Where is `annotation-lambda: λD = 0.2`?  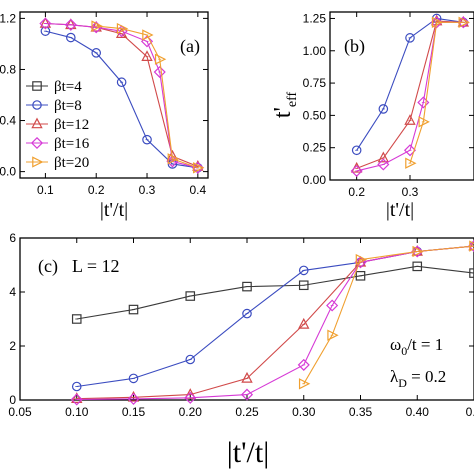 annotation-lambda: λD = 0.2 is located at coordinates (418, 378).